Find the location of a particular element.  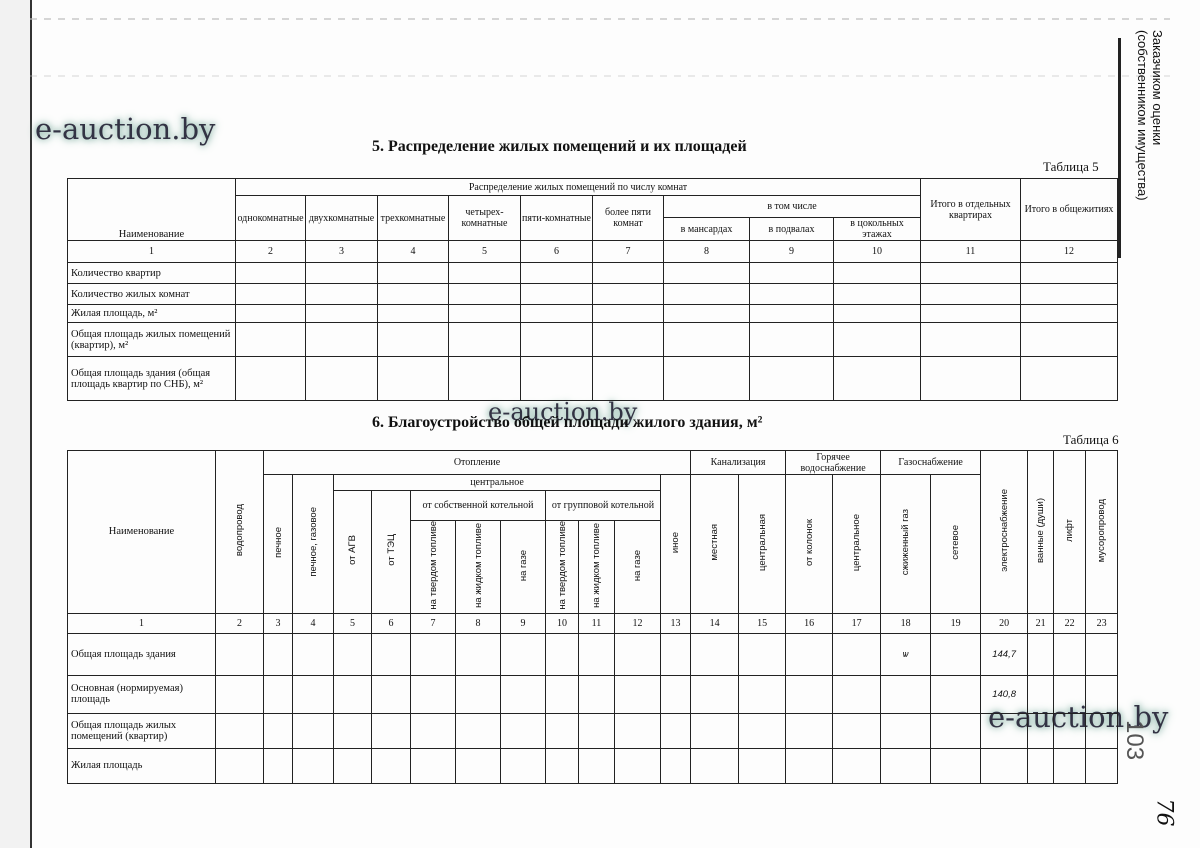

column-number: 12 is located at coordinates (1069, 251).